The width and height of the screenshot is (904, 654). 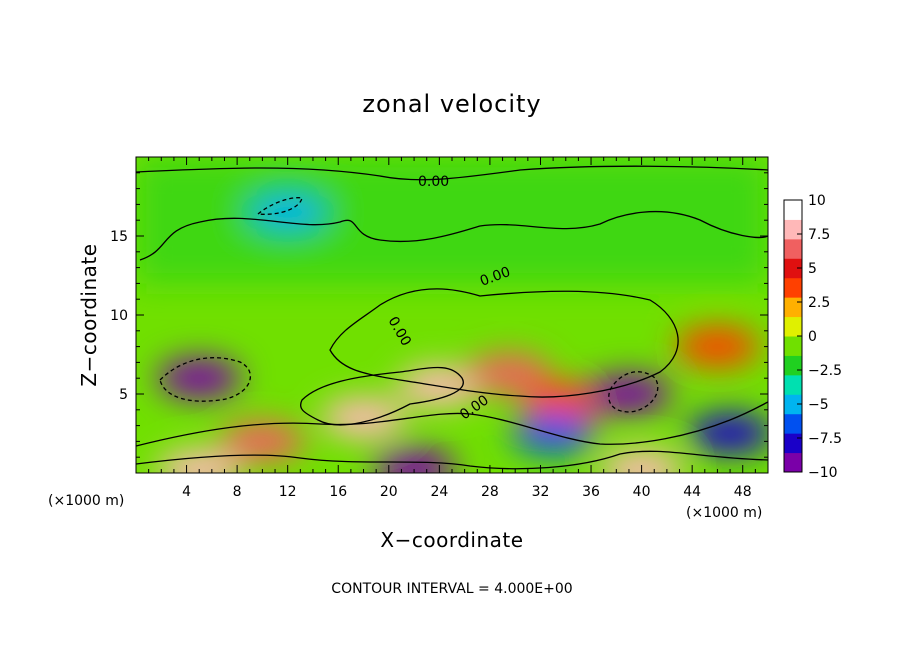 I want to click on x-tick-label: 40, so click(x=642, y=492).